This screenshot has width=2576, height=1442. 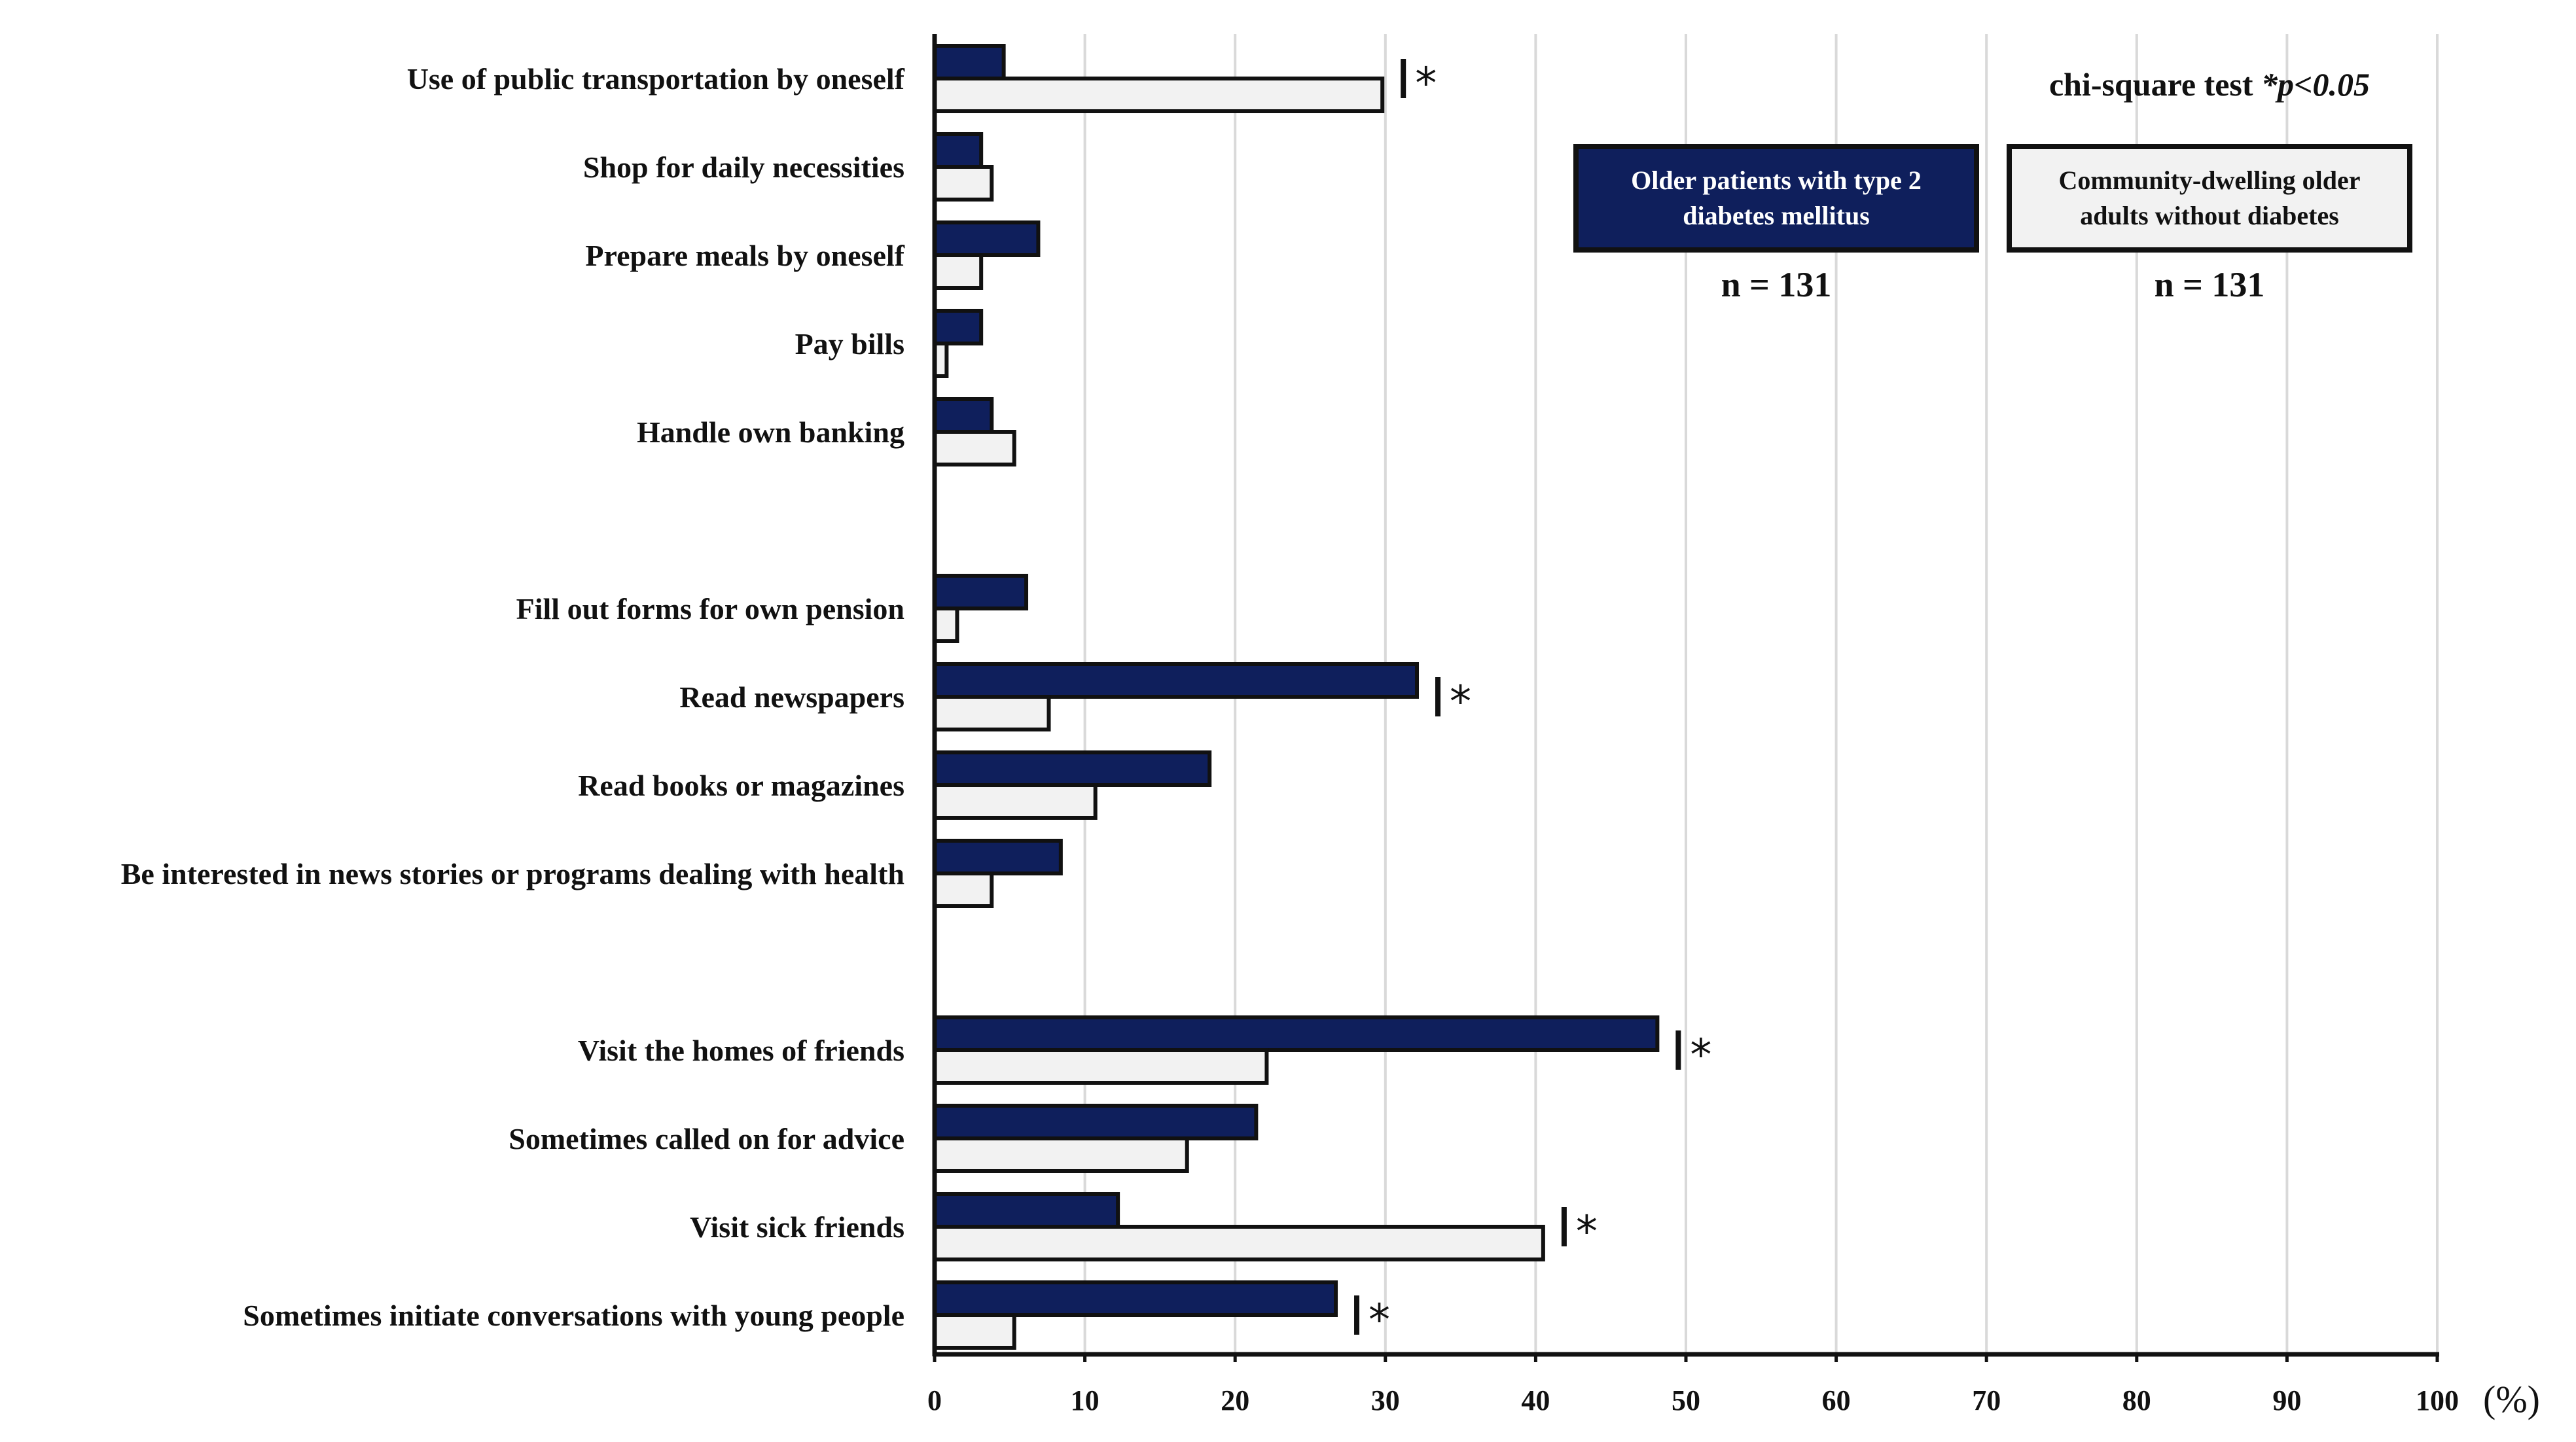 What do you see at coordinates (2511, 1399) in the screenshot?
I see `x-unit-label: (%)` at bounding box center [2511, 1399].